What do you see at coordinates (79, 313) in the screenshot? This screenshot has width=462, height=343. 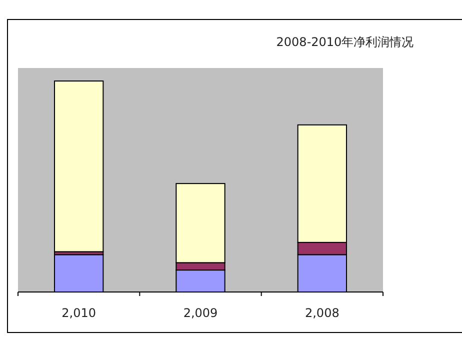 I see `x-tick-label: 2,010` at bounding box center [79, 313].